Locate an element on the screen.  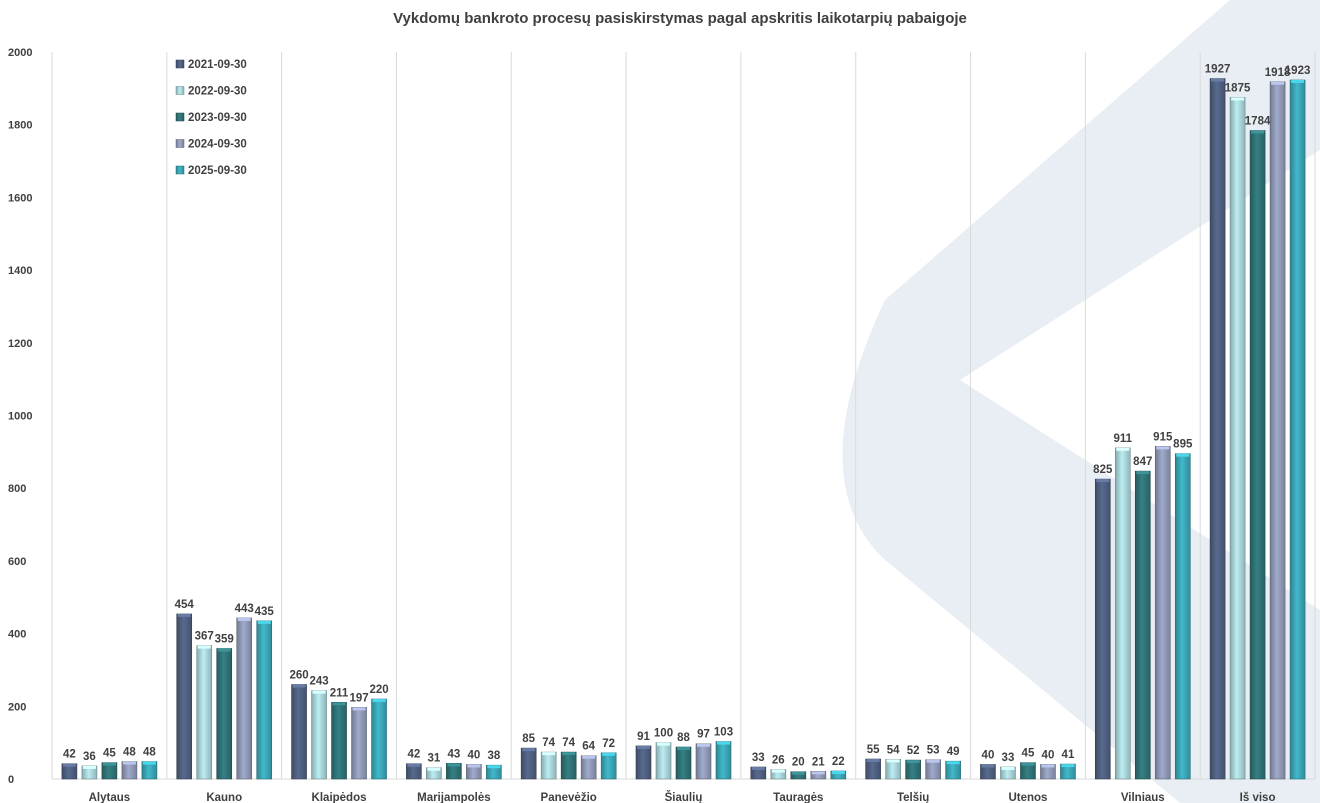
data-label: 20 is located at coordinates (798, 763).